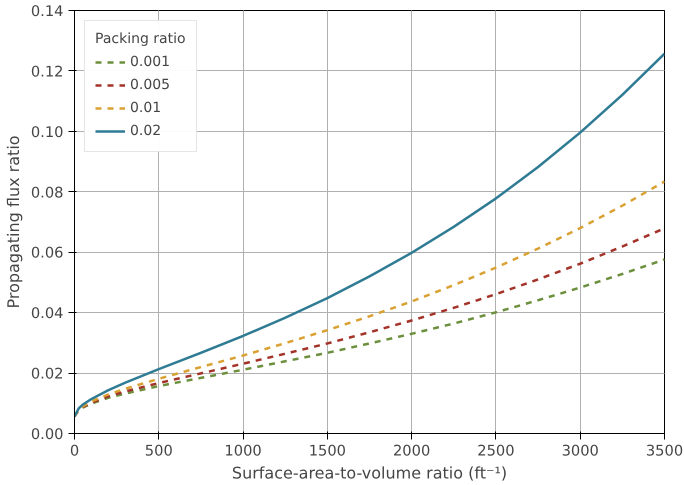  Describe the element at coordinates (243, 451) in the screenshot. I see `x-tick-label: 1000` at that location.